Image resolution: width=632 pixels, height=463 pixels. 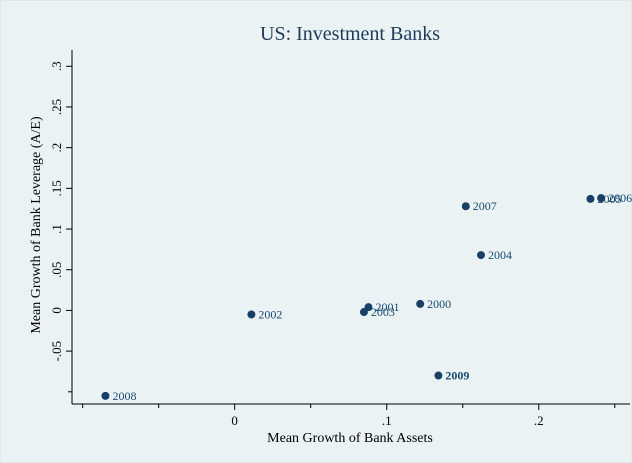 What do you see at coordinates (457, 376) in the screenshot?
I see `point-label-2009: 2009` at bounding box center [457, 376].